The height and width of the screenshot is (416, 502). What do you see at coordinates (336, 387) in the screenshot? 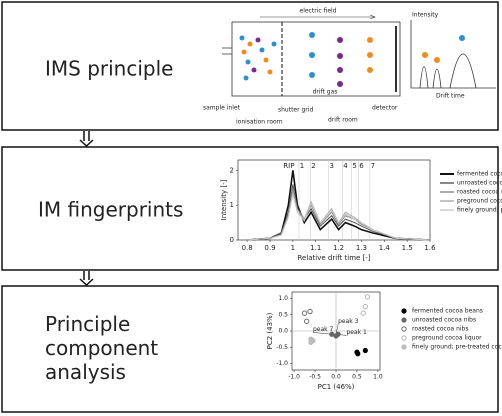
I see `x-axis-label: PC1 (46%)` at bounding box center [336, 387].